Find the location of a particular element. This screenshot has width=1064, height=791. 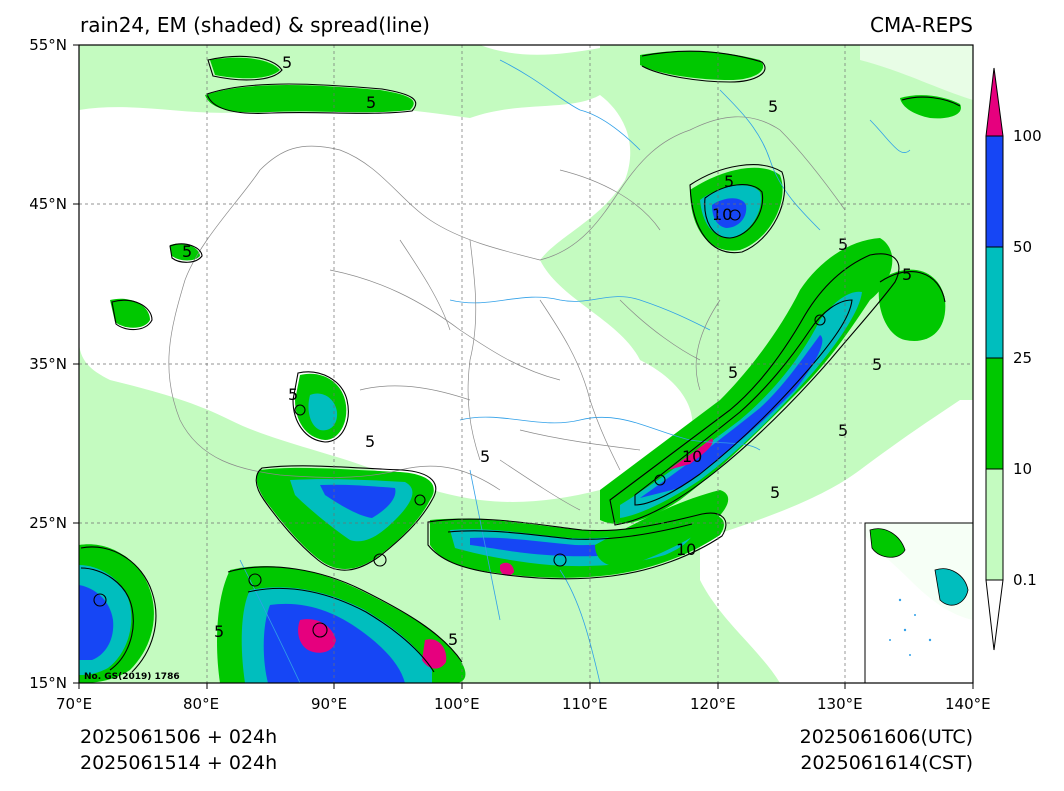

lat-tick: 25°N is located at coordinates (48, 523).